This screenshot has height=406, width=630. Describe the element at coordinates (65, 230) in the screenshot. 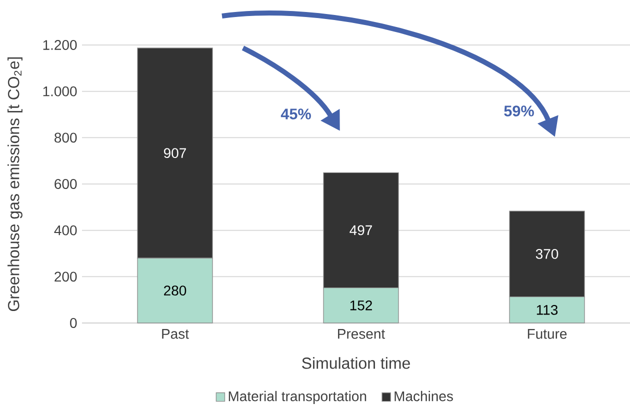

I see `y-tick-label: 400` at that location.